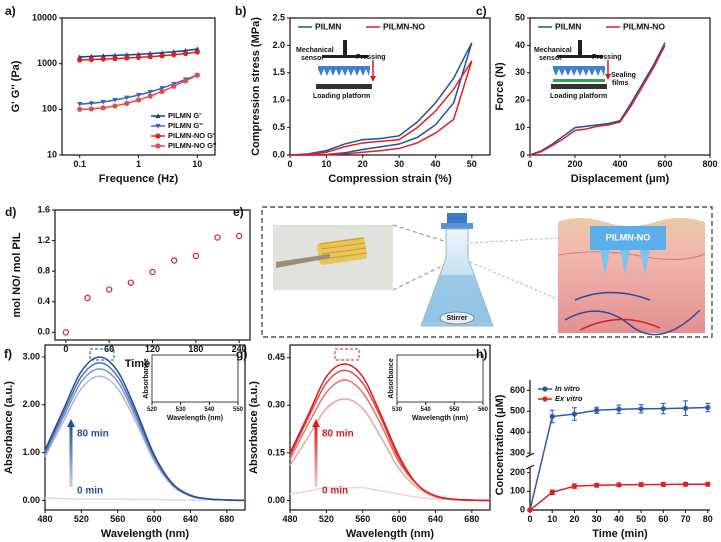  What do you see at coordinates (181, 410) in the screenshot?
I see `x-tick-label: 530` at bounding box center [181, 410].